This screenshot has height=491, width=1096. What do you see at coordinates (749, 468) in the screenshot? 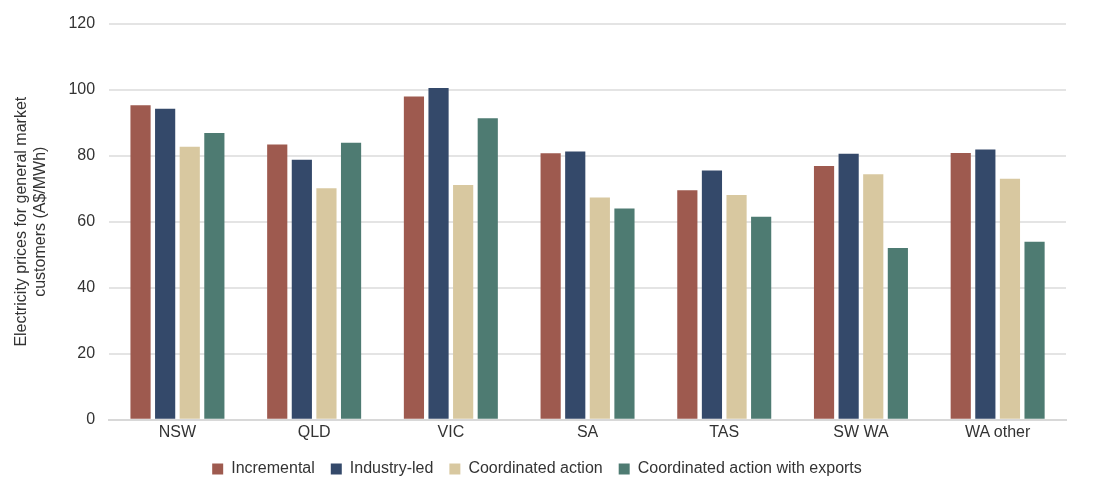
I see `legend-label: Coordinated action with exports` at bounding box center [749, 468].